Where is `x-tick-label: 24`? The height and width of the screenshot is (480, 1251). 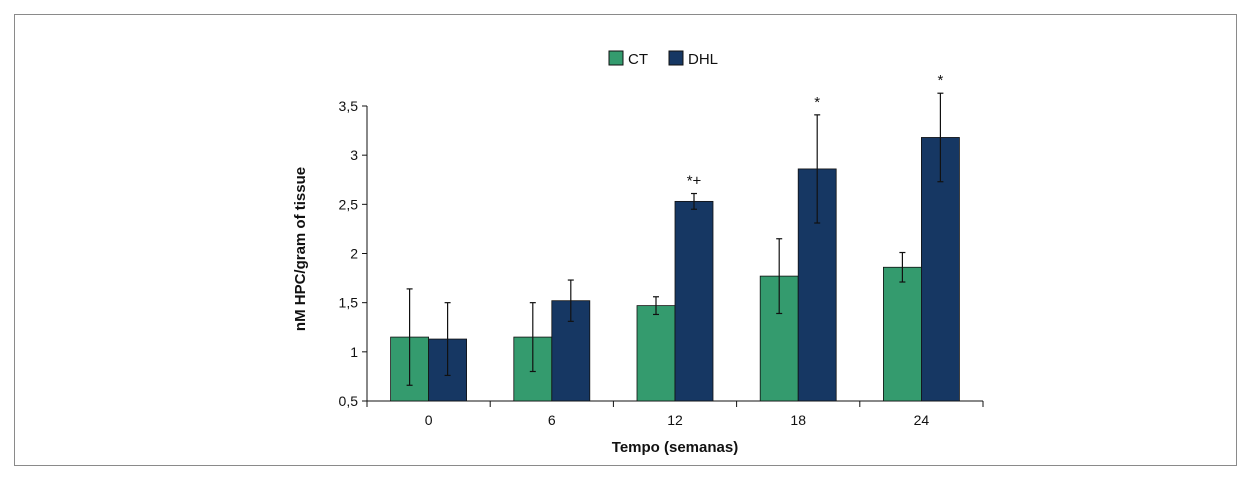
x-tick-label: 24 is located at coordinates (922, 420).